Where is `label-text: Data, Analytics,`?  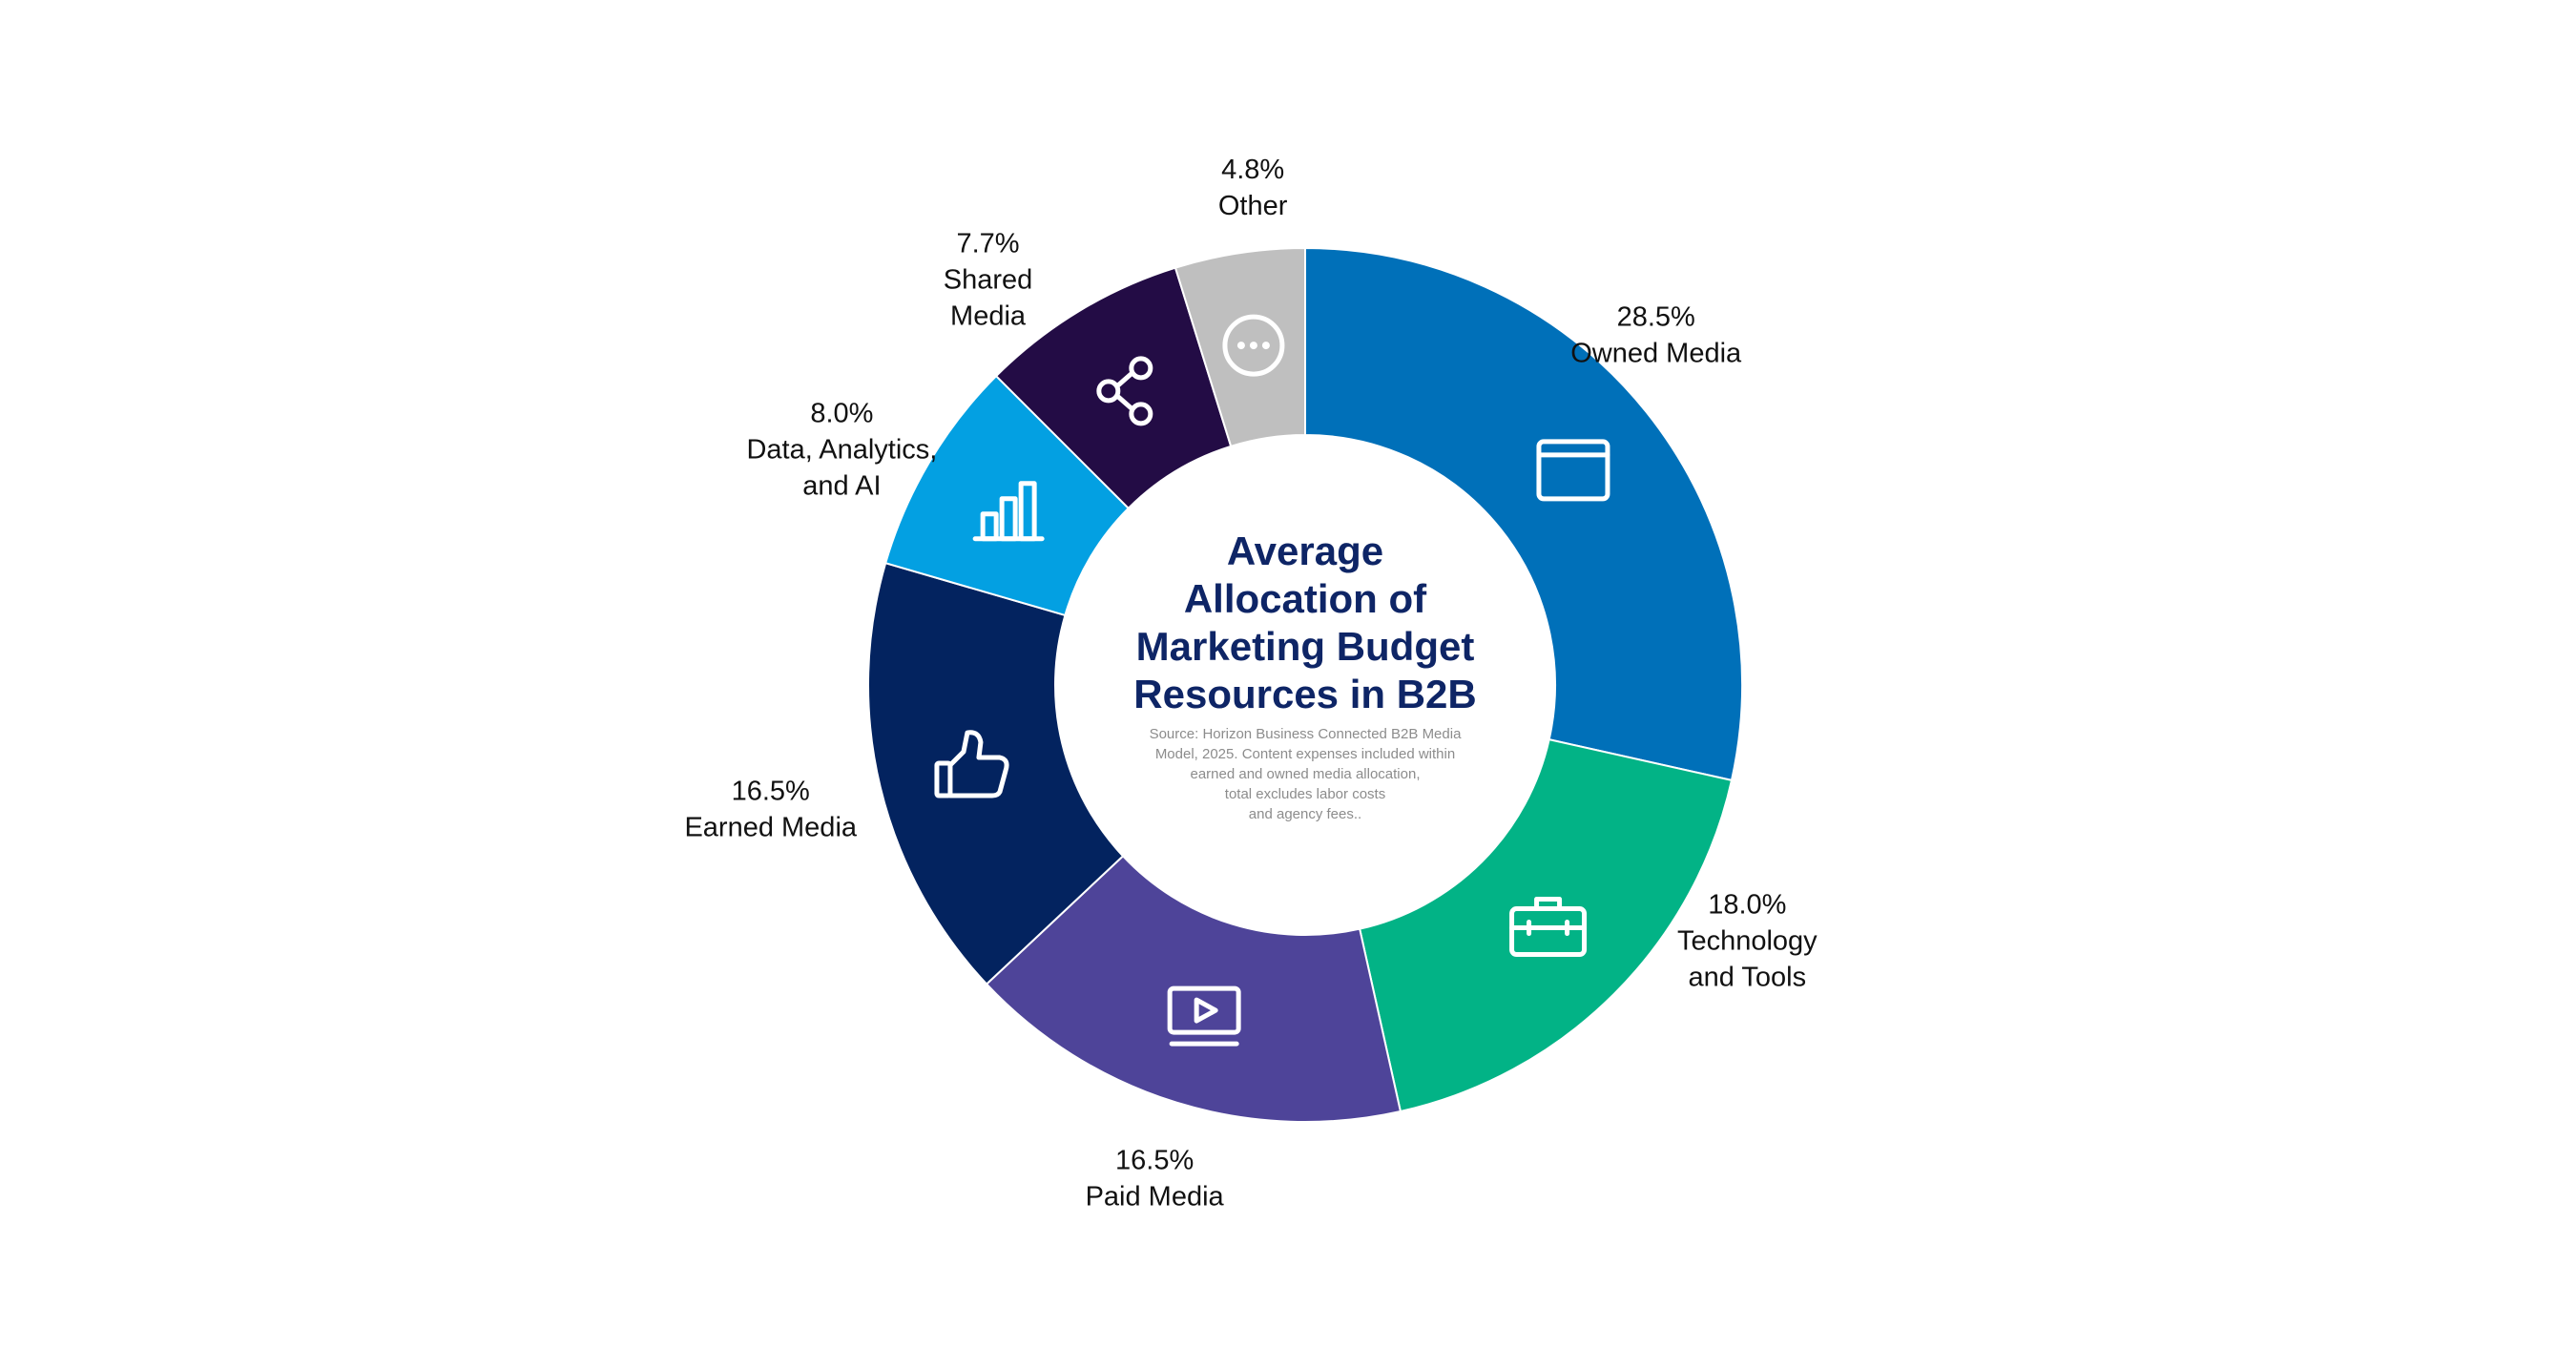
label-text: Data, Analytics, is located at coordinates (841, 450).